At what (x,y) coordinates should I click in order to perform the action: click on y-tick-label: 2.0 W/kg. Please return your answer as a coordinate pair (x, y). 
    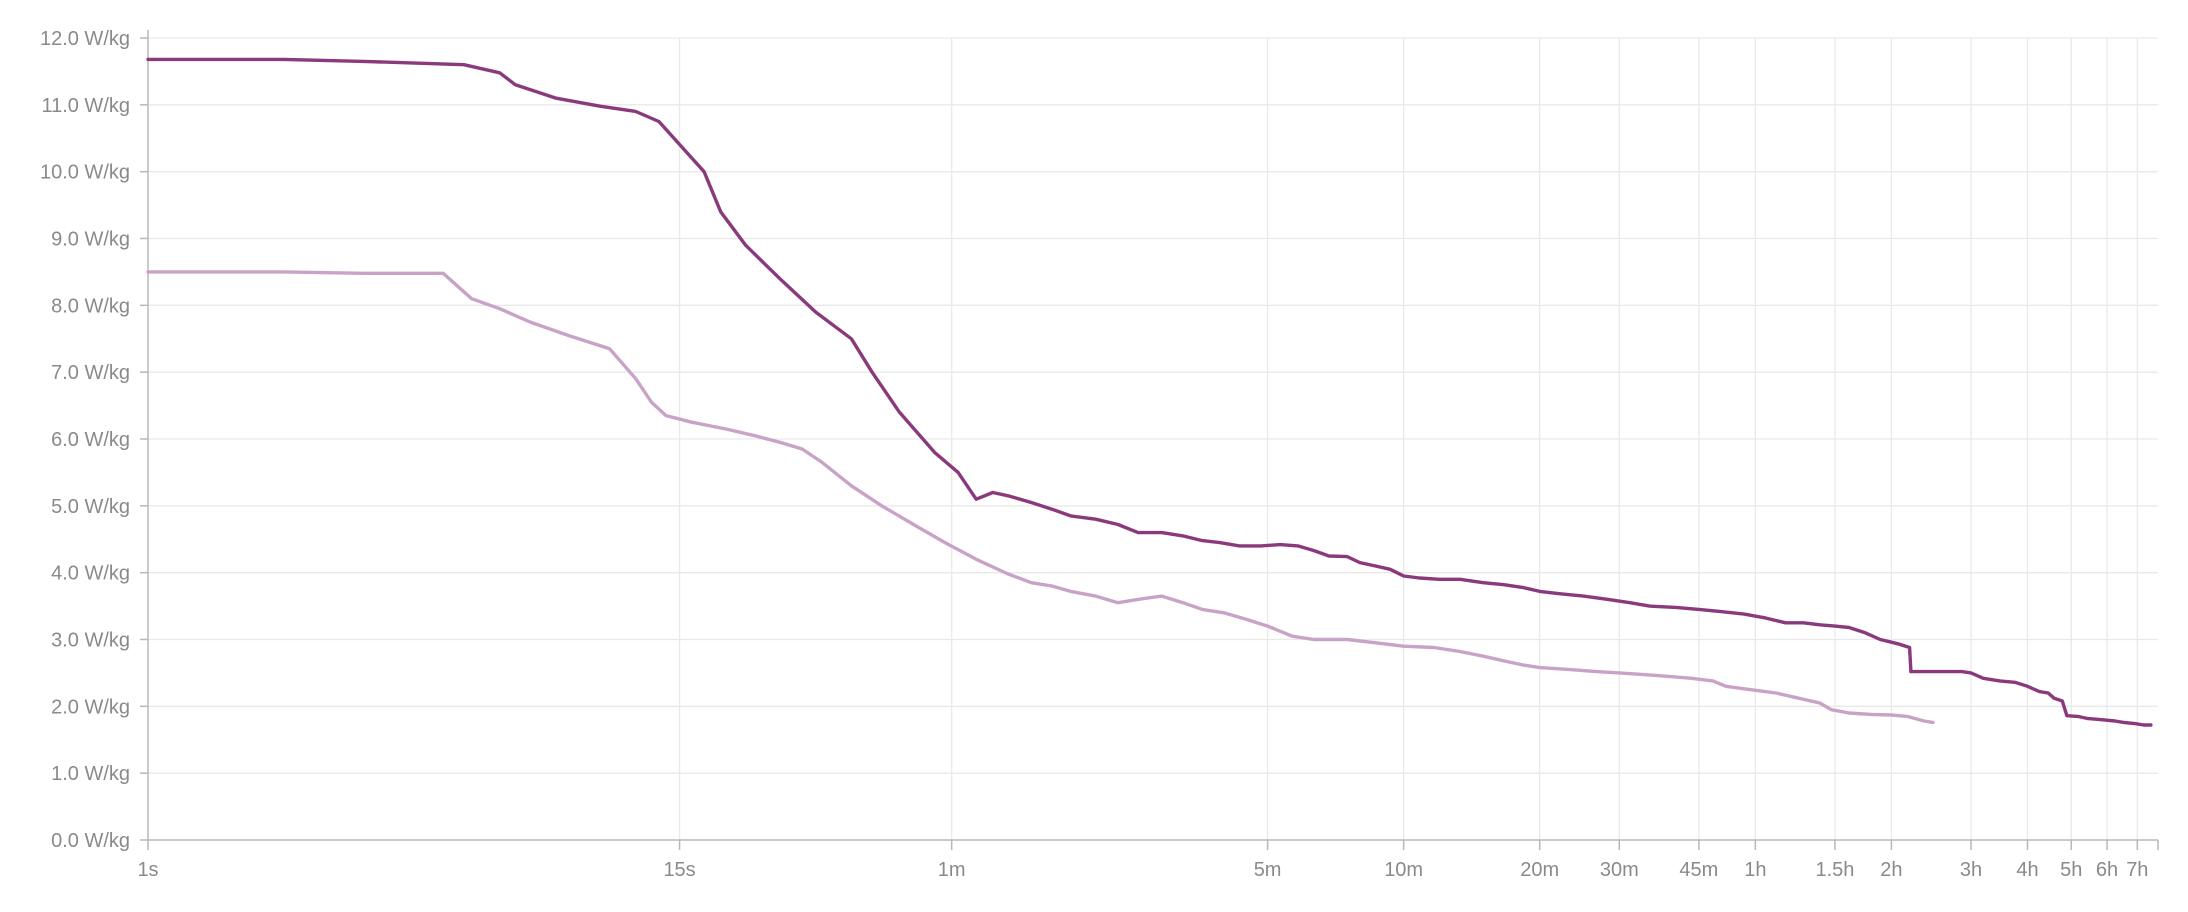
    Looking at the image, I should click on (90, 707).